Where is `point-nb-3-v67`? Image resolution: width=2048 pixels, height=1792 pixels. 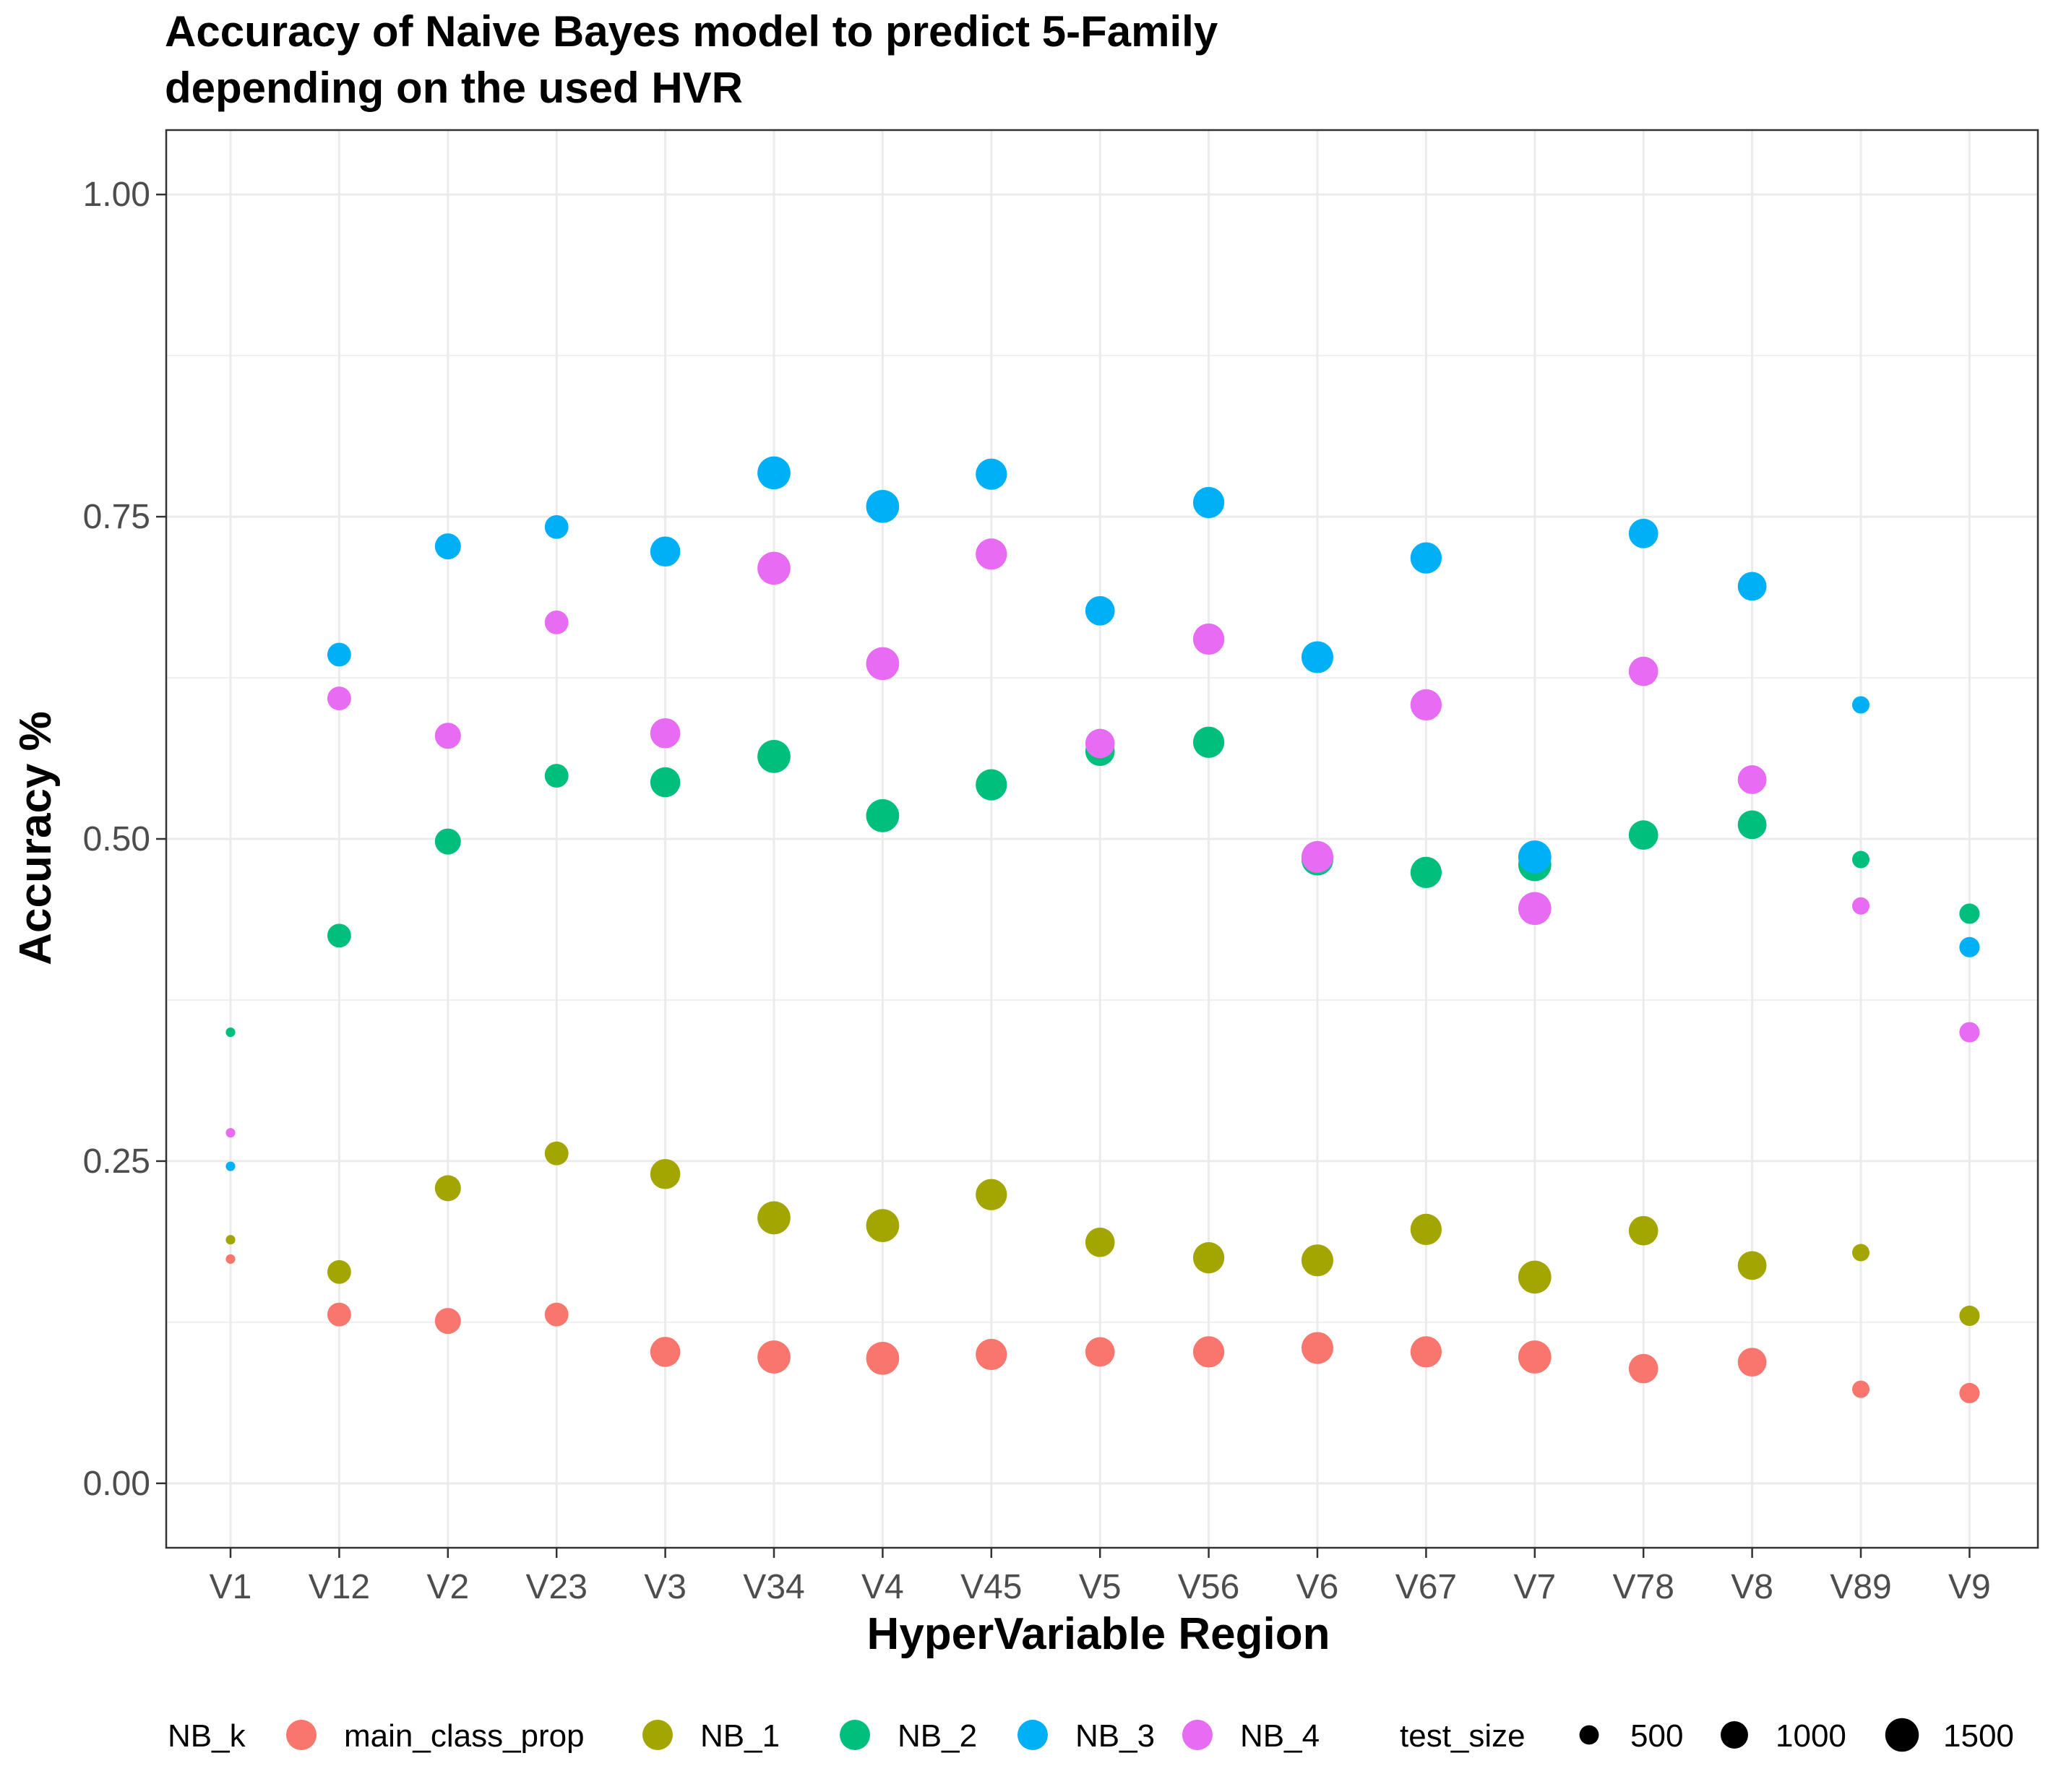
point-nb-3-v67 is located at coordinates (1426, 558).